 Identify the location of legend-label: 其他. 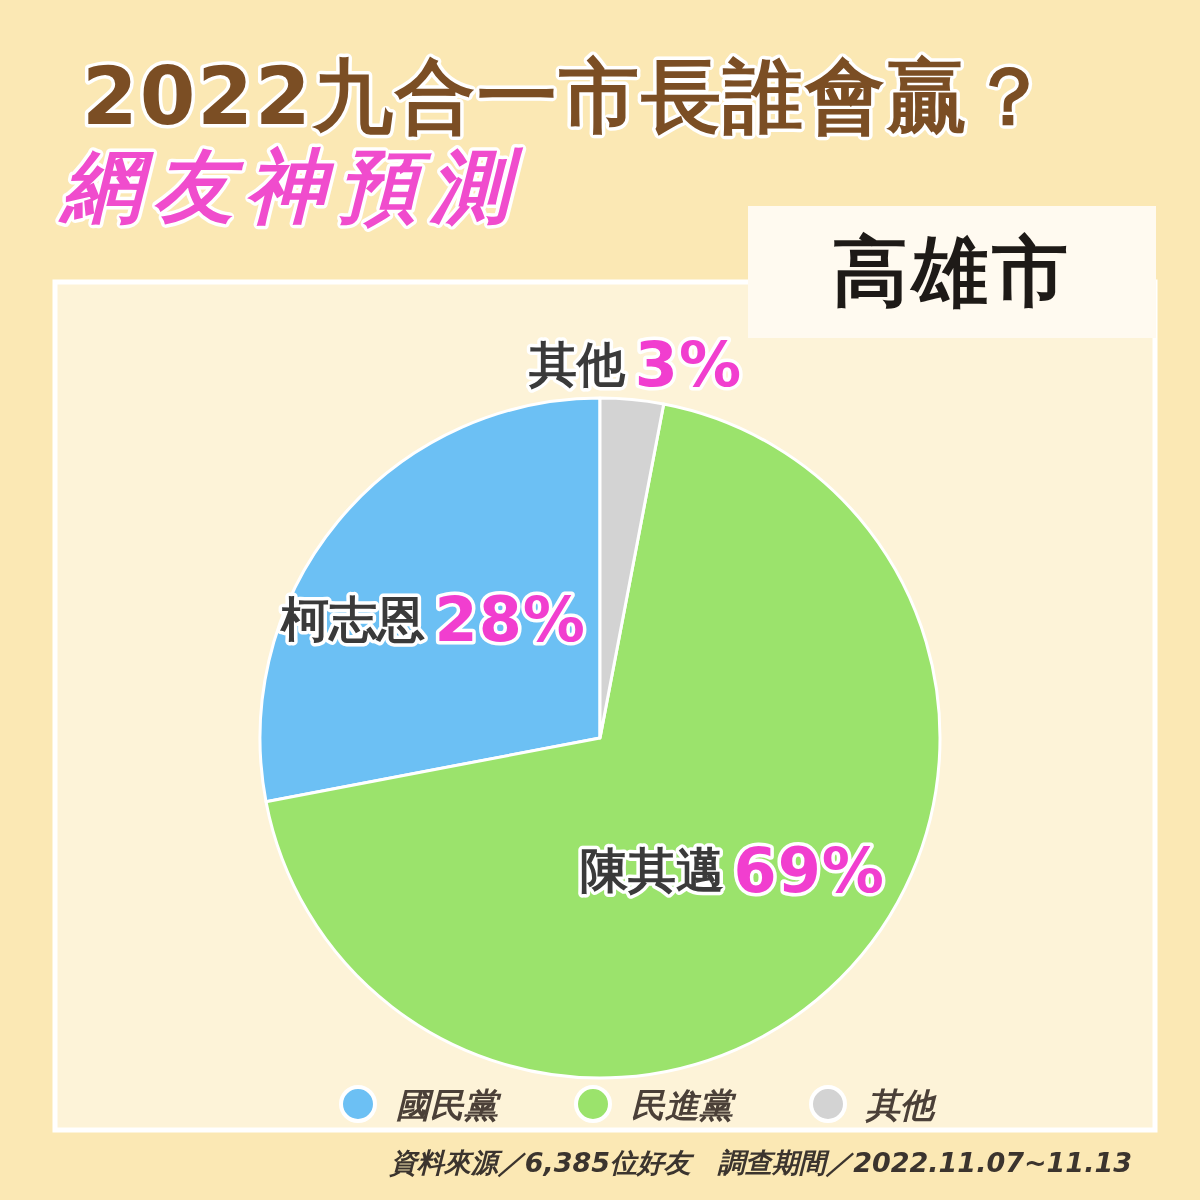
(901, 1105).